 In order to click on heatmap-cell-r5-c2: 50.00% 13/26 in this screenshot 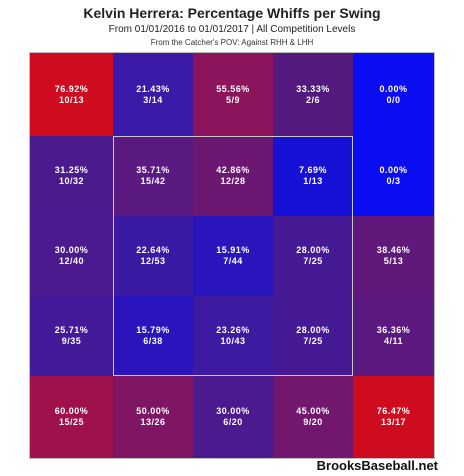, I will do `click(153, 417)`.